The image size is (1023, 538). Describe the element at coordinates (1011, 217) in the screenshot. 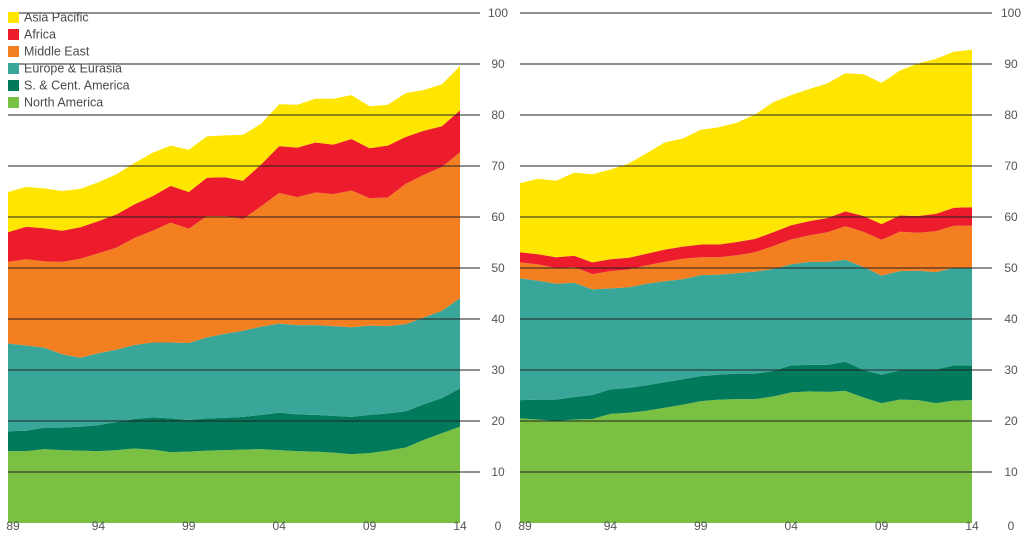

I see `y-tick-label-60-right: 60` at that location.